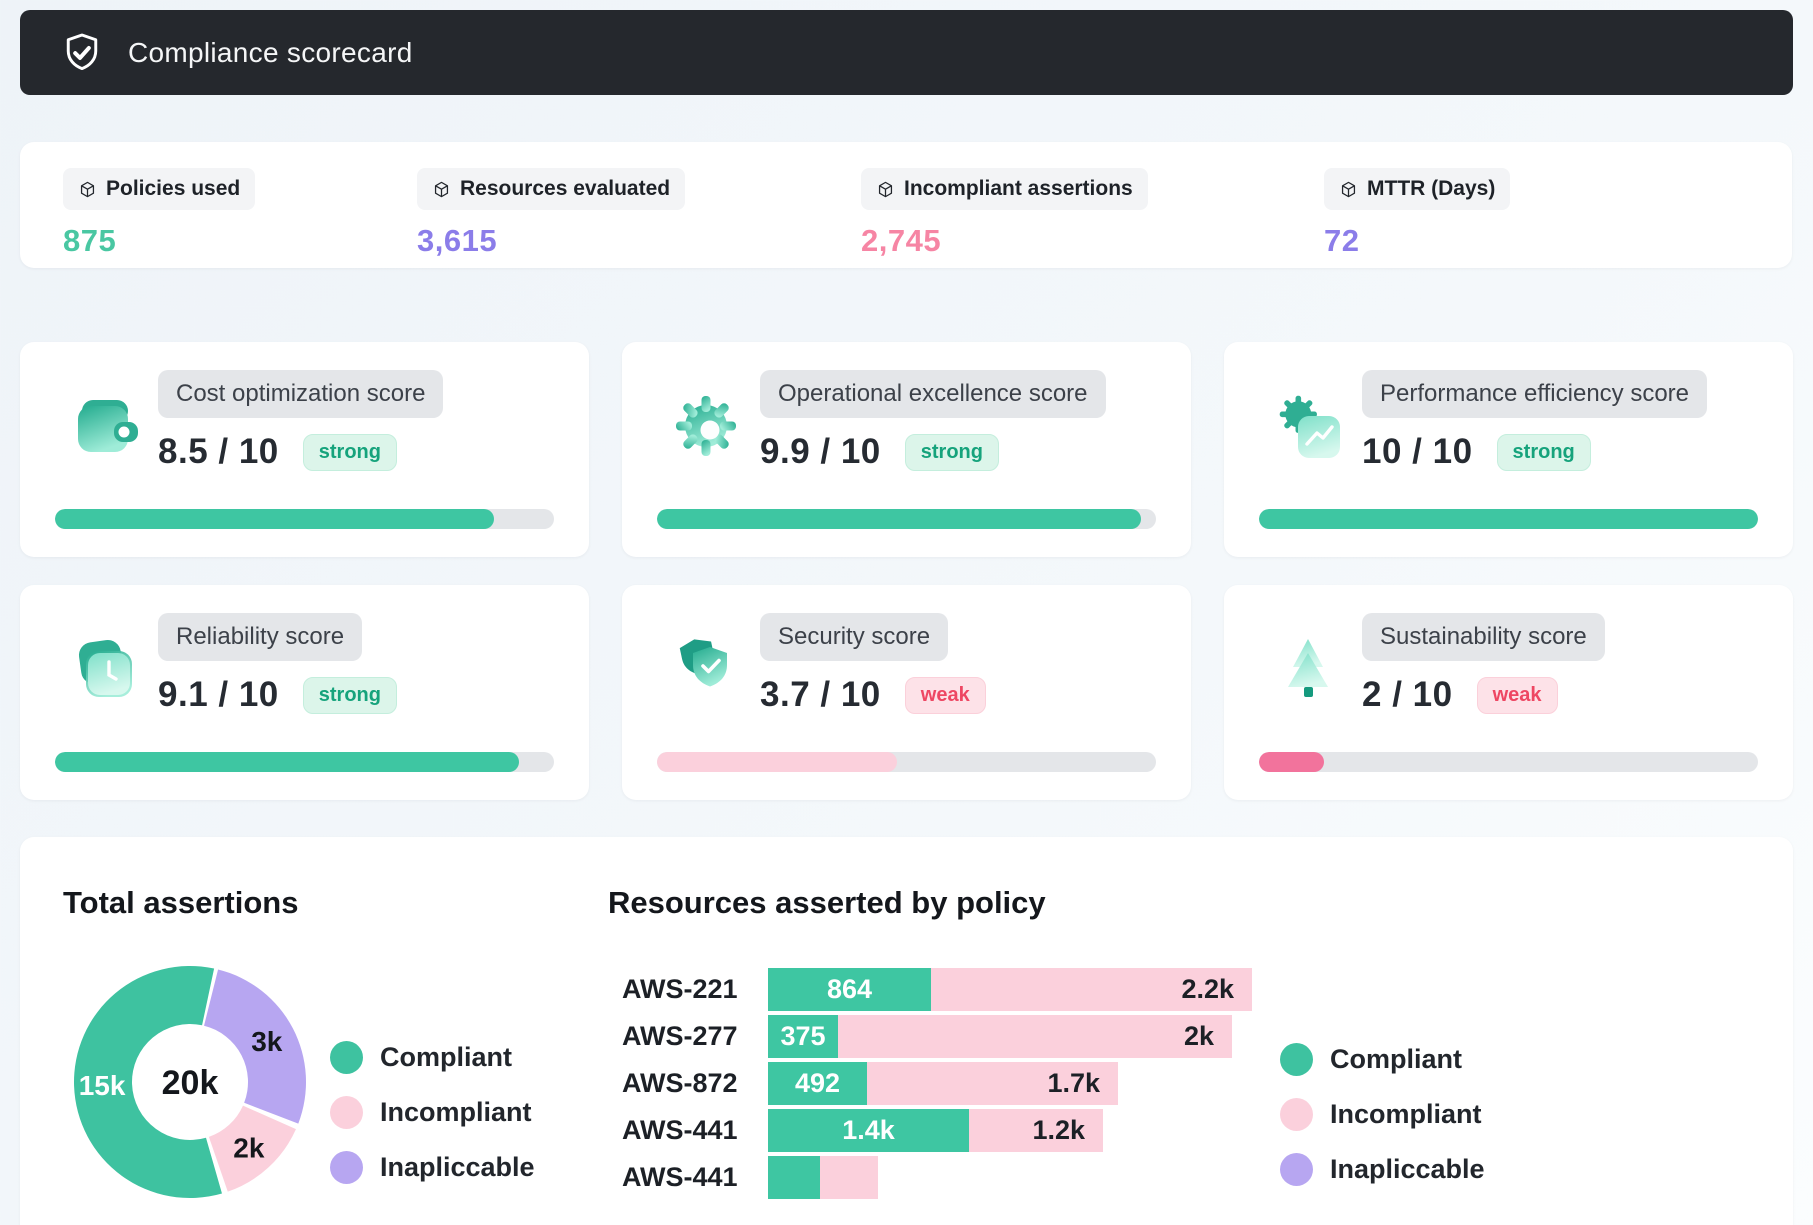  Describe the element at coordinates (249, 1147) in the screenshot. I see `donut-slice-label: 2k` at that location.